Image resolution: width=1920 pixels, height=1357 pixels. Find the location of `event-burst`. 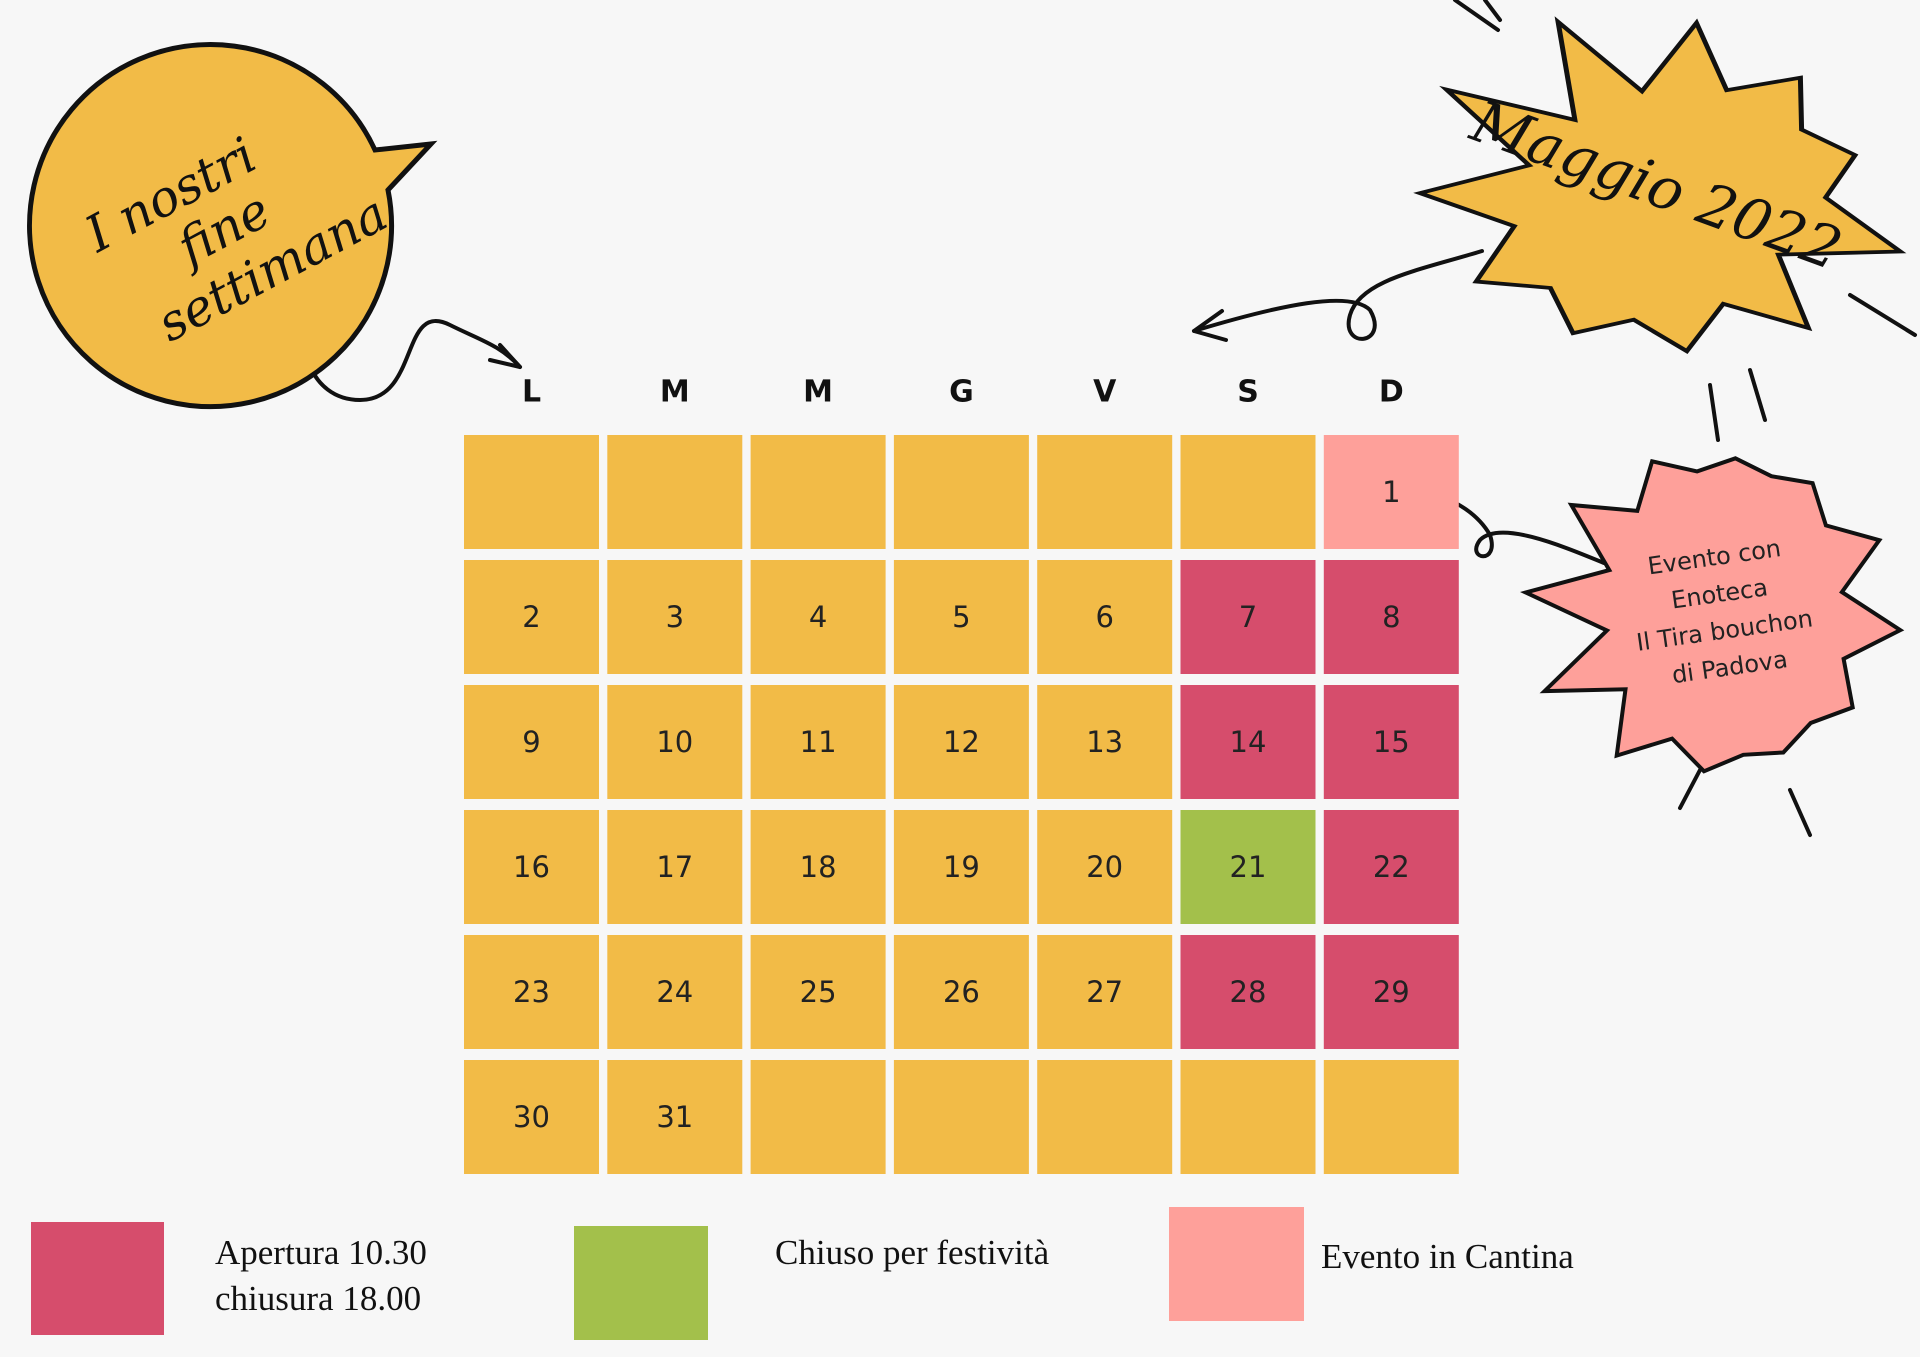

event-burst is located at coordinates (1712, 615).